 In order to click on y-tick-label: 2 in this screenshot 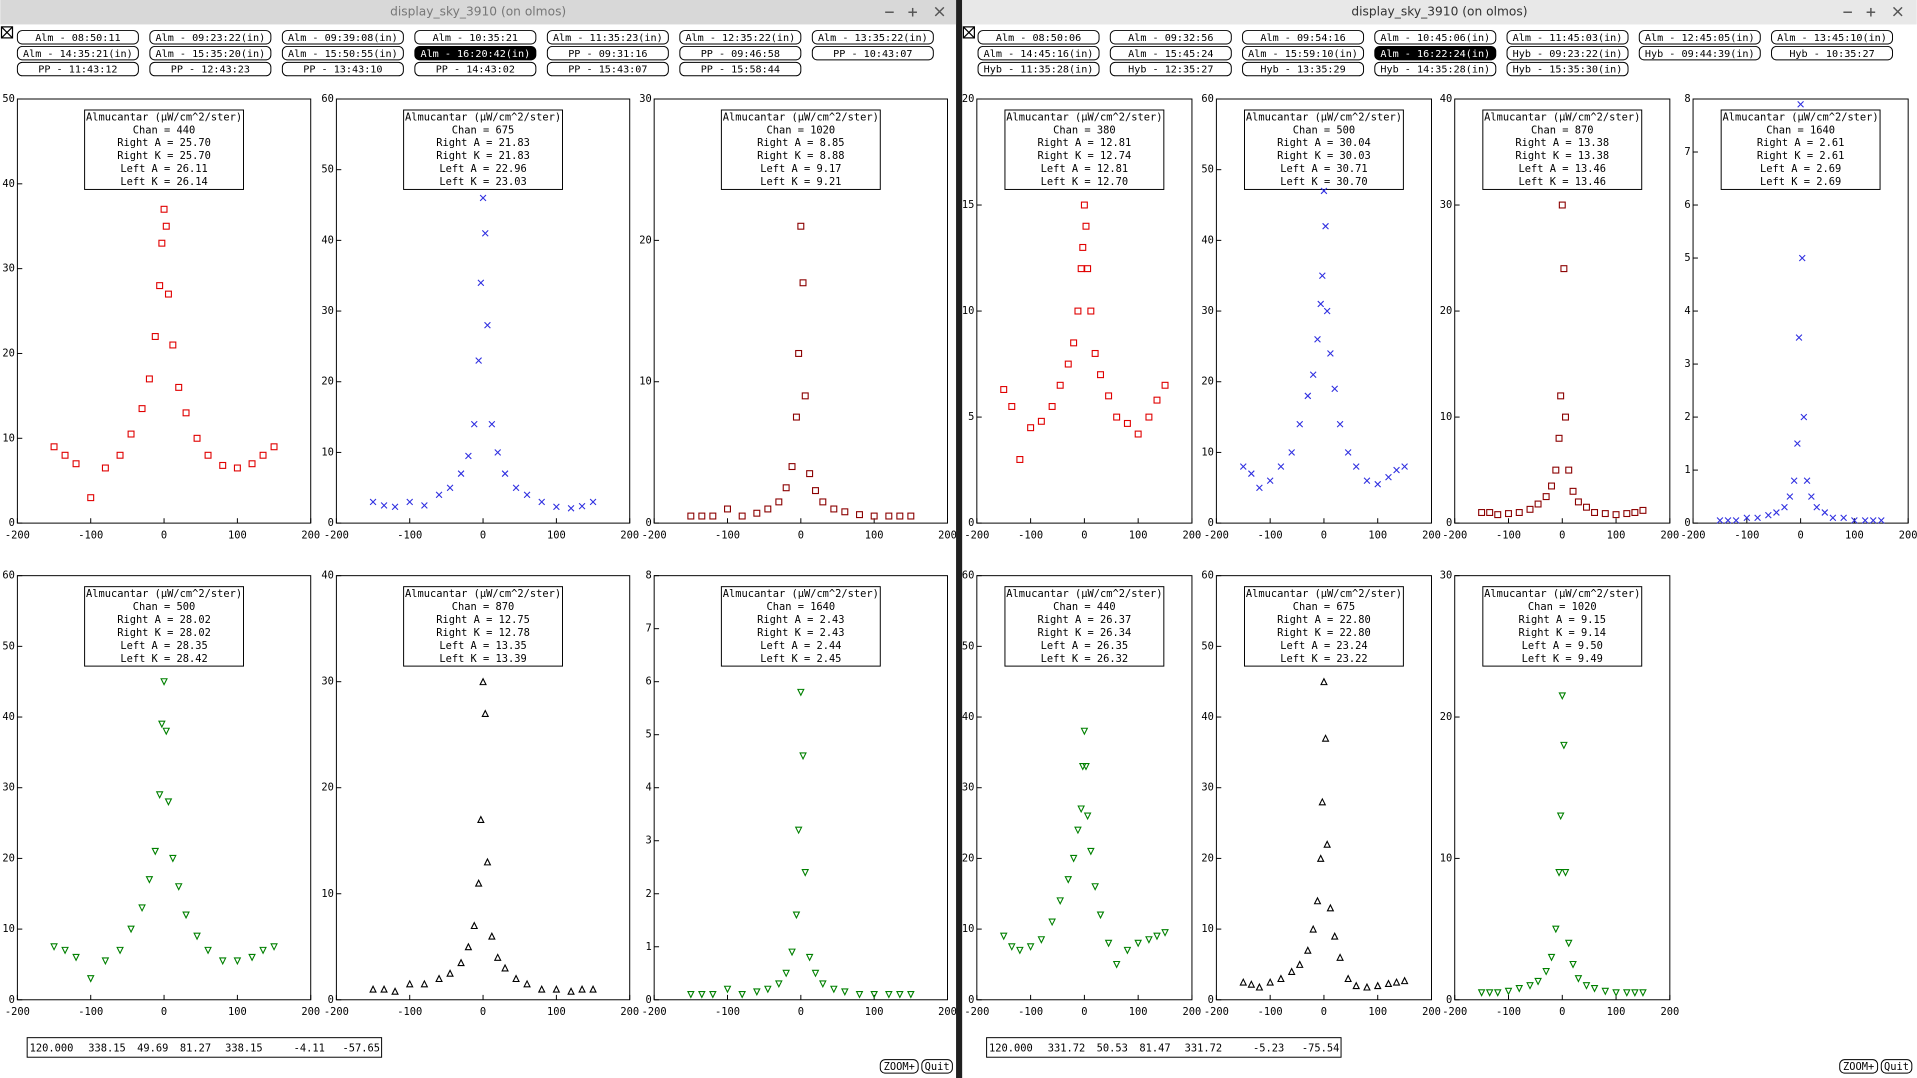, I will do `click(1687, 417)`.